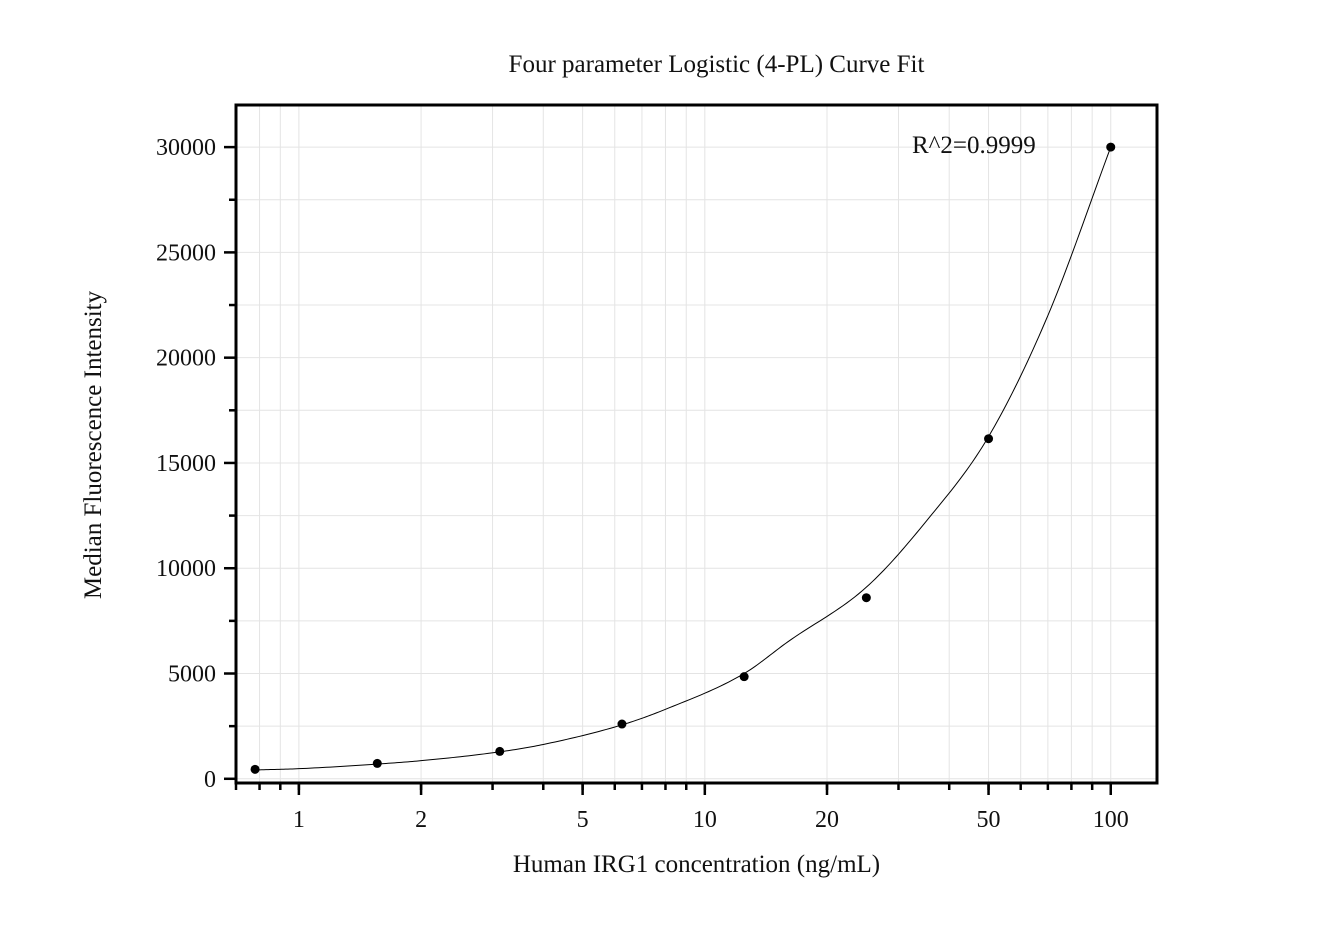  Describe the element at coordinates (93, 444) in the screenshot. I see `y-axis-label: Median Fluorescence Intensity` at that location.